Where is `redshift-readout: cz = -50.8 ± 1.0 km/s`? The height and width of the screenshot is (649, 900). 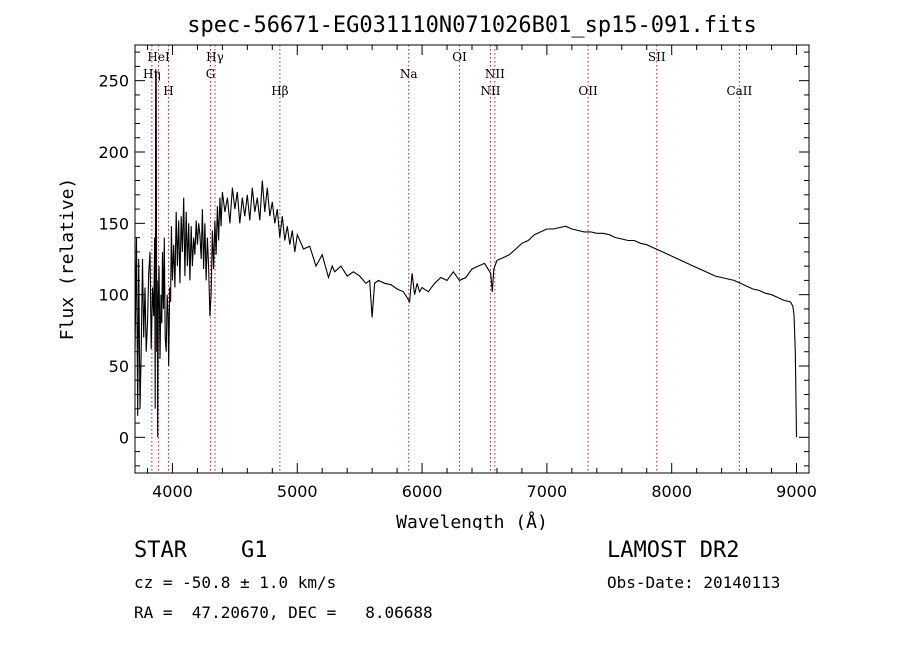 redshift-readout: cz = -50.8 ± 1.0 km/s is located at coordinates (235, 582).